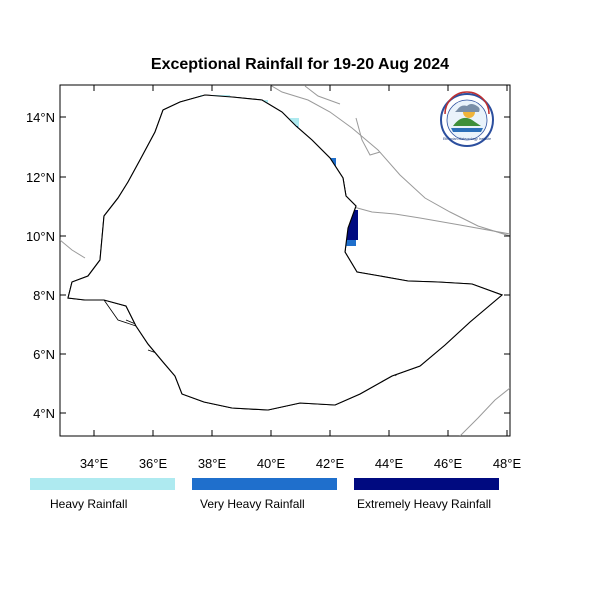 This screenshot has width=600, height=600. What do you see at coordinates (264, 484) in the screenshot?
I see `legend-swatch-very-heavy` at bounding box center [264, 484].